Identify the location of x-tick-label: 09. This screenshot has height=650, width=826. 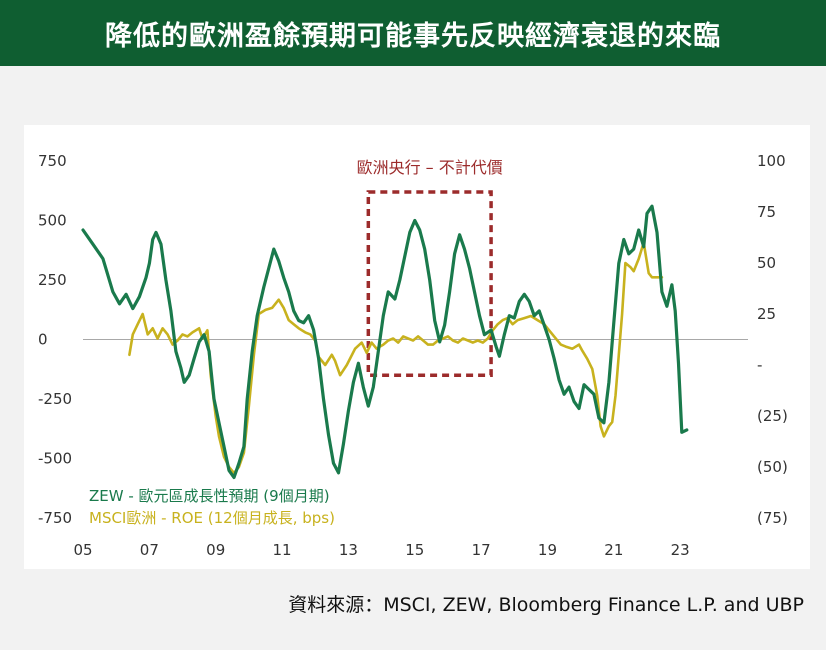
(215, 550).